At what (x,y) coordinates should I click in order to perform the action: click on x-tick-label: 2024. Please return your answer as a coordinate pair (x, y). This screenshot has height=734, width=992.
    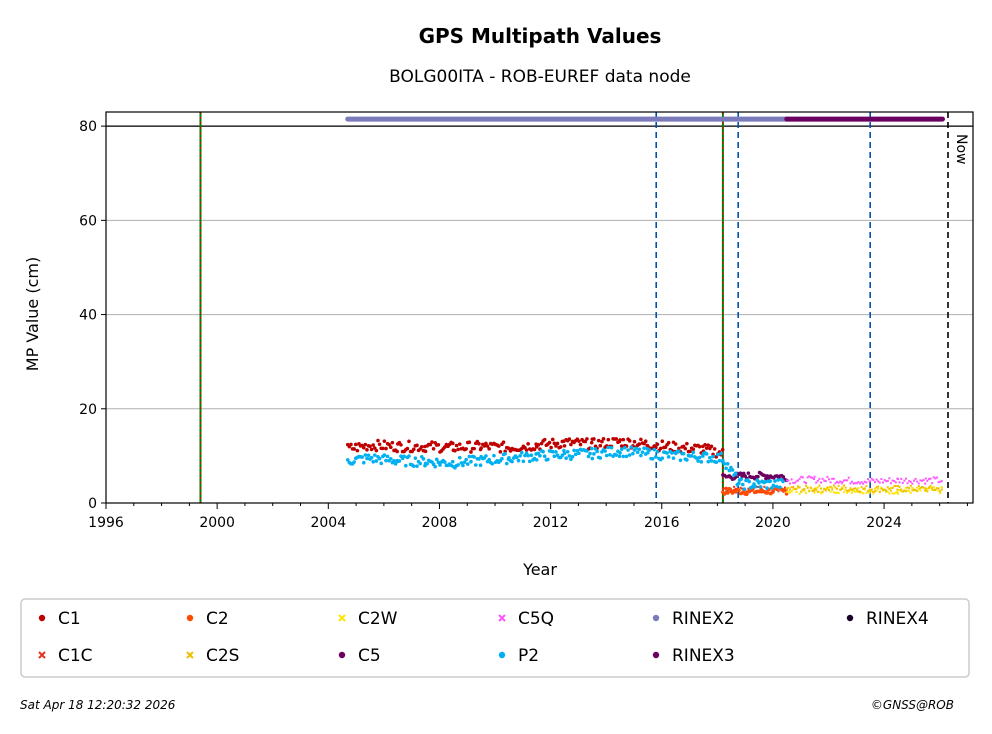
    Looking at the image, I should click on (884, 523).